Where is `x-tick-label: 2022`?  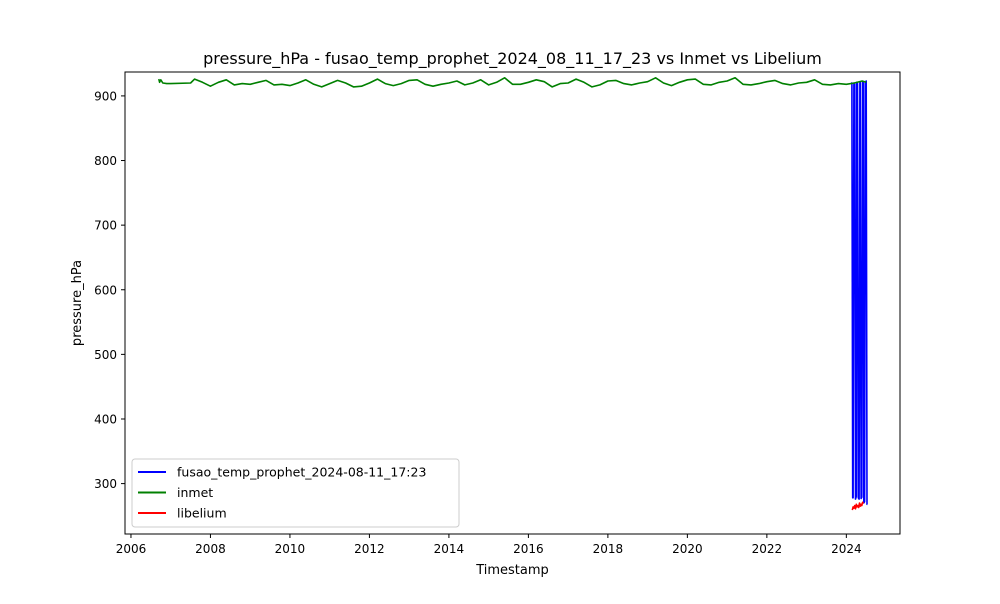
x-tick-label: 2022 is located at coordinates (767, 549).